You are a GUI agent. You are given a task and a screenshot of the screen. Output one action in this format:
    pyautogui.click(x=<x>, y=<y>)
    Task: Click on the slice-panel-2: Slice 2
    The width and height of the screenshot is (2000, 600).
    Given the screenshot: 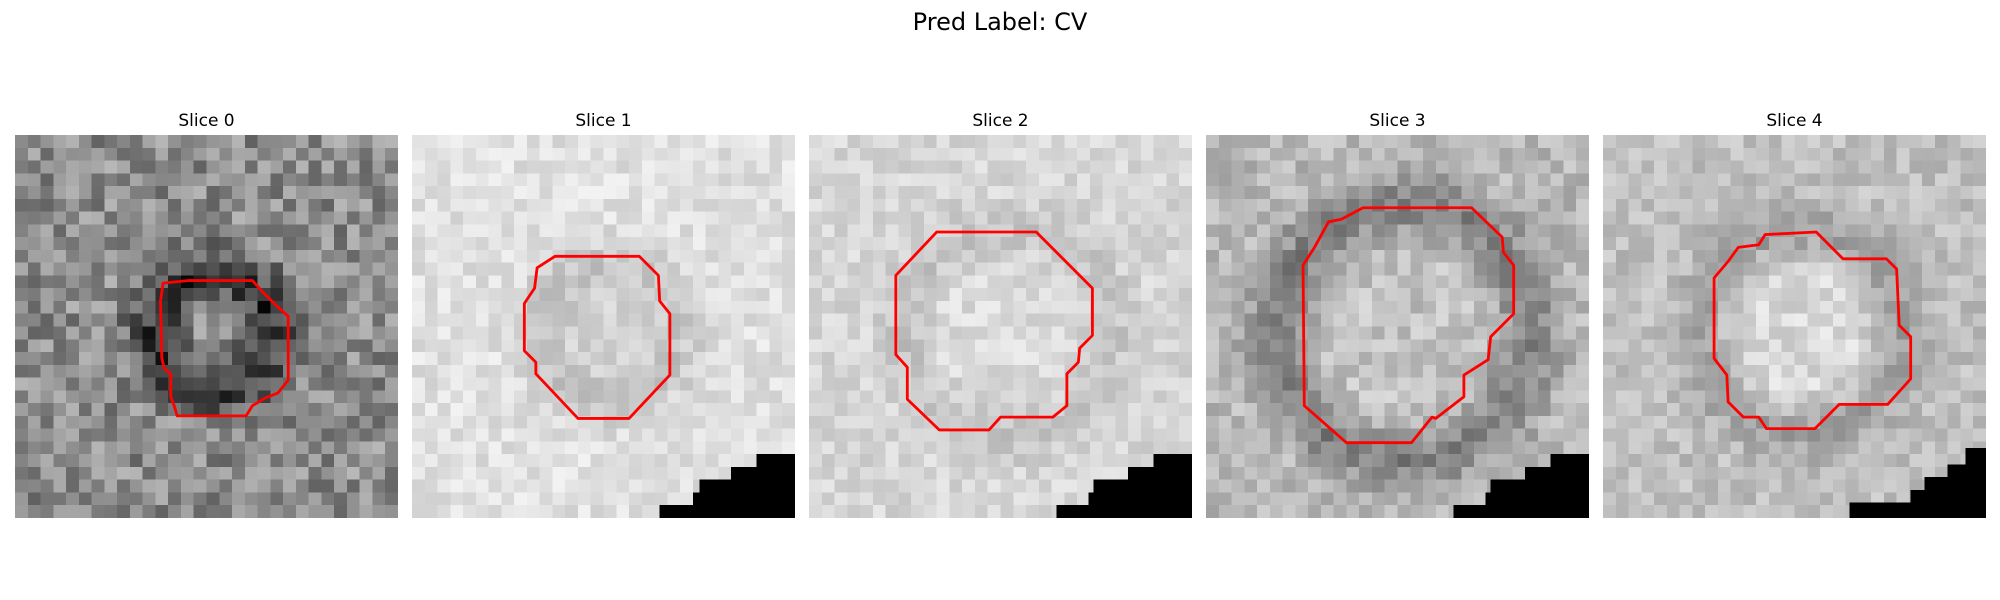 What is the action you would take?
    pyautogui.click(x=1000, y=314)
    